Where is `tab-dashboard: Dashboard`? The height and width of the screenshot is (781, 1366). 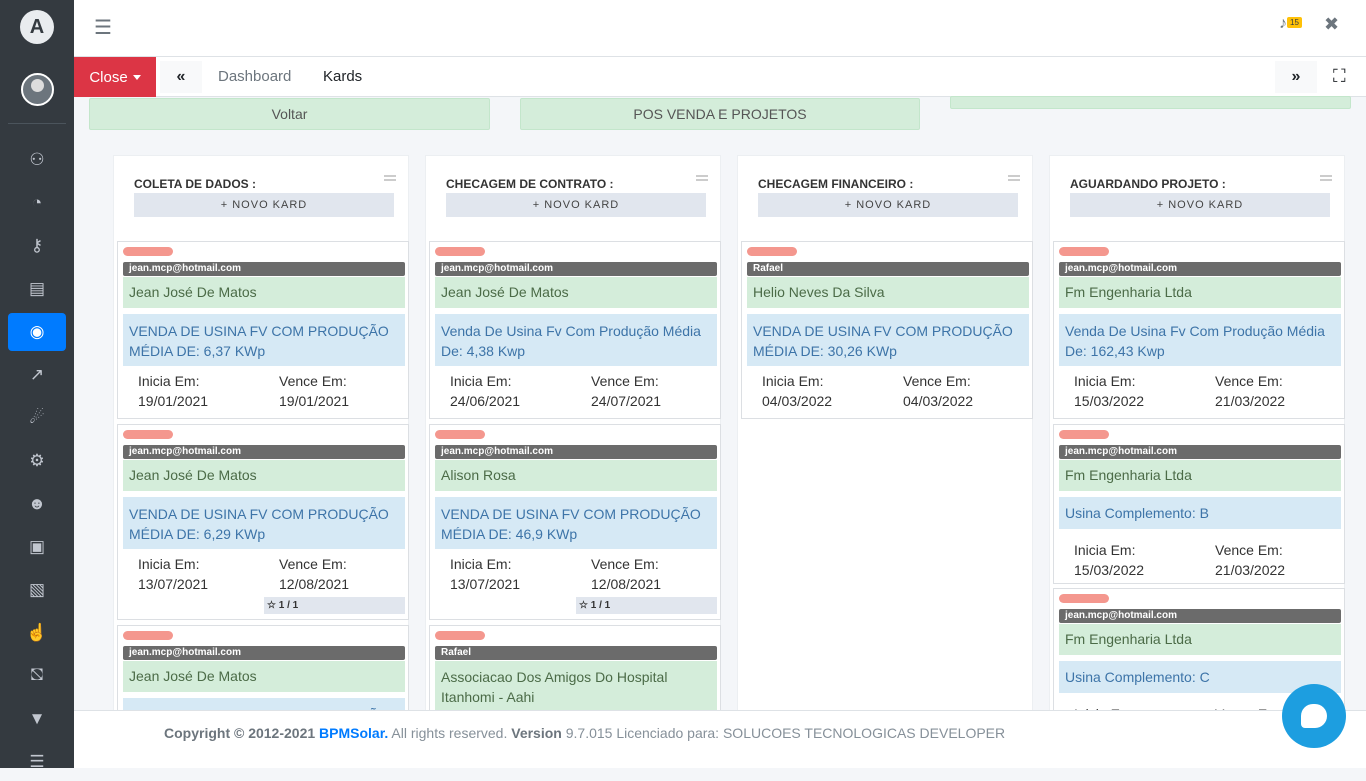
tab-dashboard: Dashboard is located at coordinates (255, 76).